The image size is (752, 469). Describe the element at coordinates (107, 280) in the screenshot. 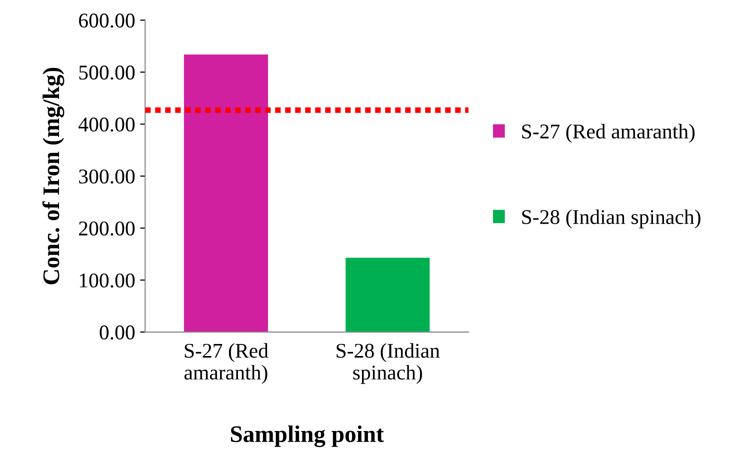

I see `y-tick-label: 100.00` at that location.